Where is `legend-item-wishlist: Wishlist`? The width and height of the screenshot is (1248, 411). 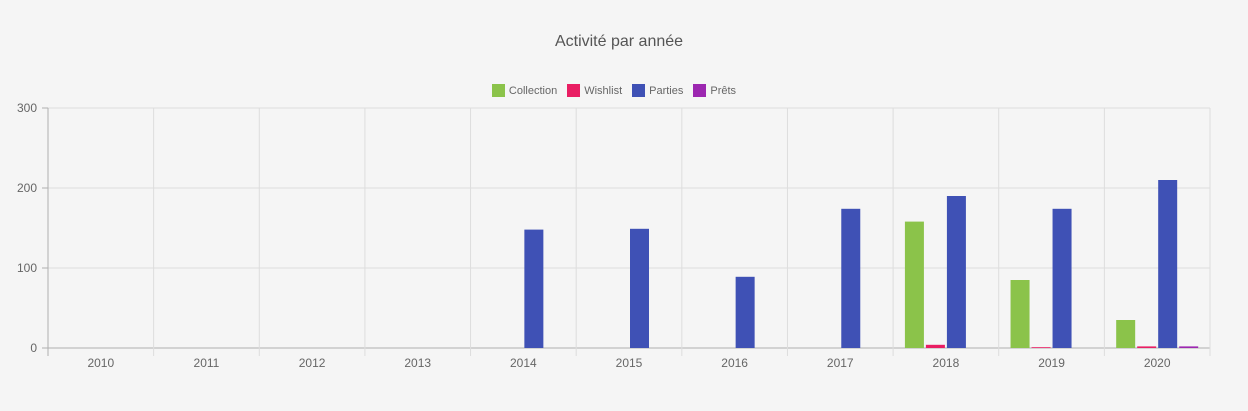 legend-item-wishlist: Wishlist is located at coordinates (594, 90).